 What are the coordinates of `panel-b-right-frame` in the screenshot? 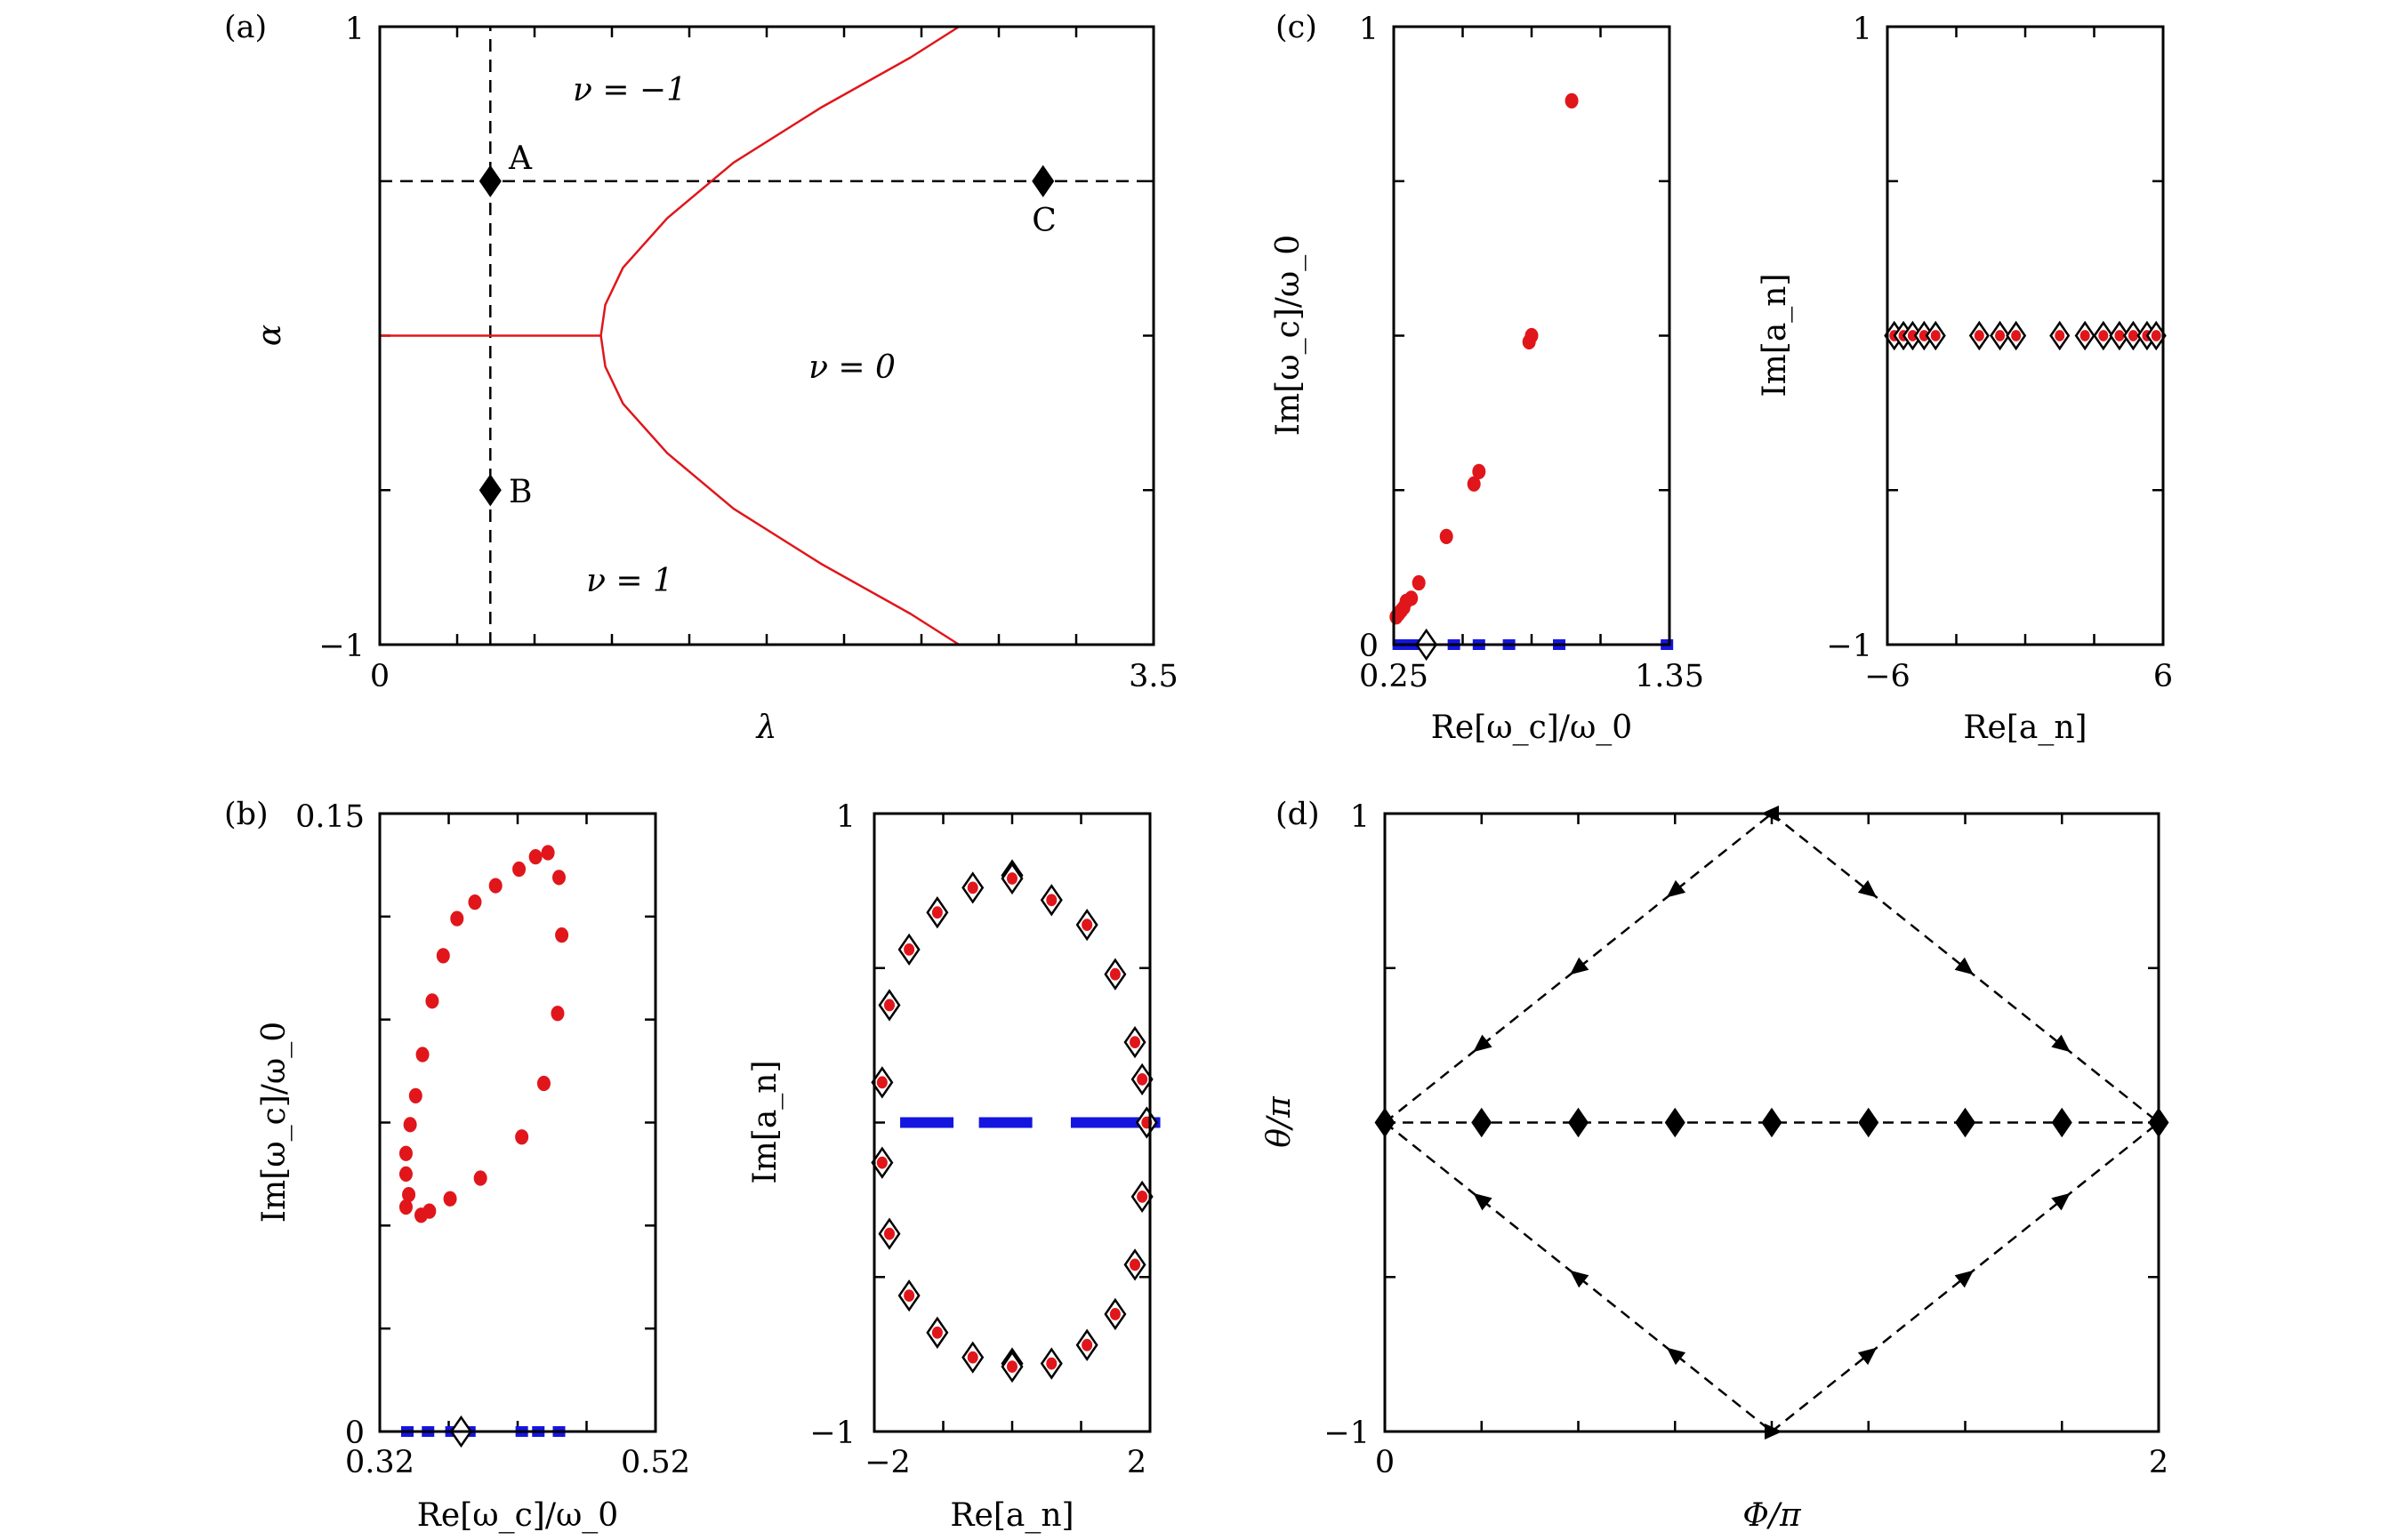 It's located at (1012, 1122).